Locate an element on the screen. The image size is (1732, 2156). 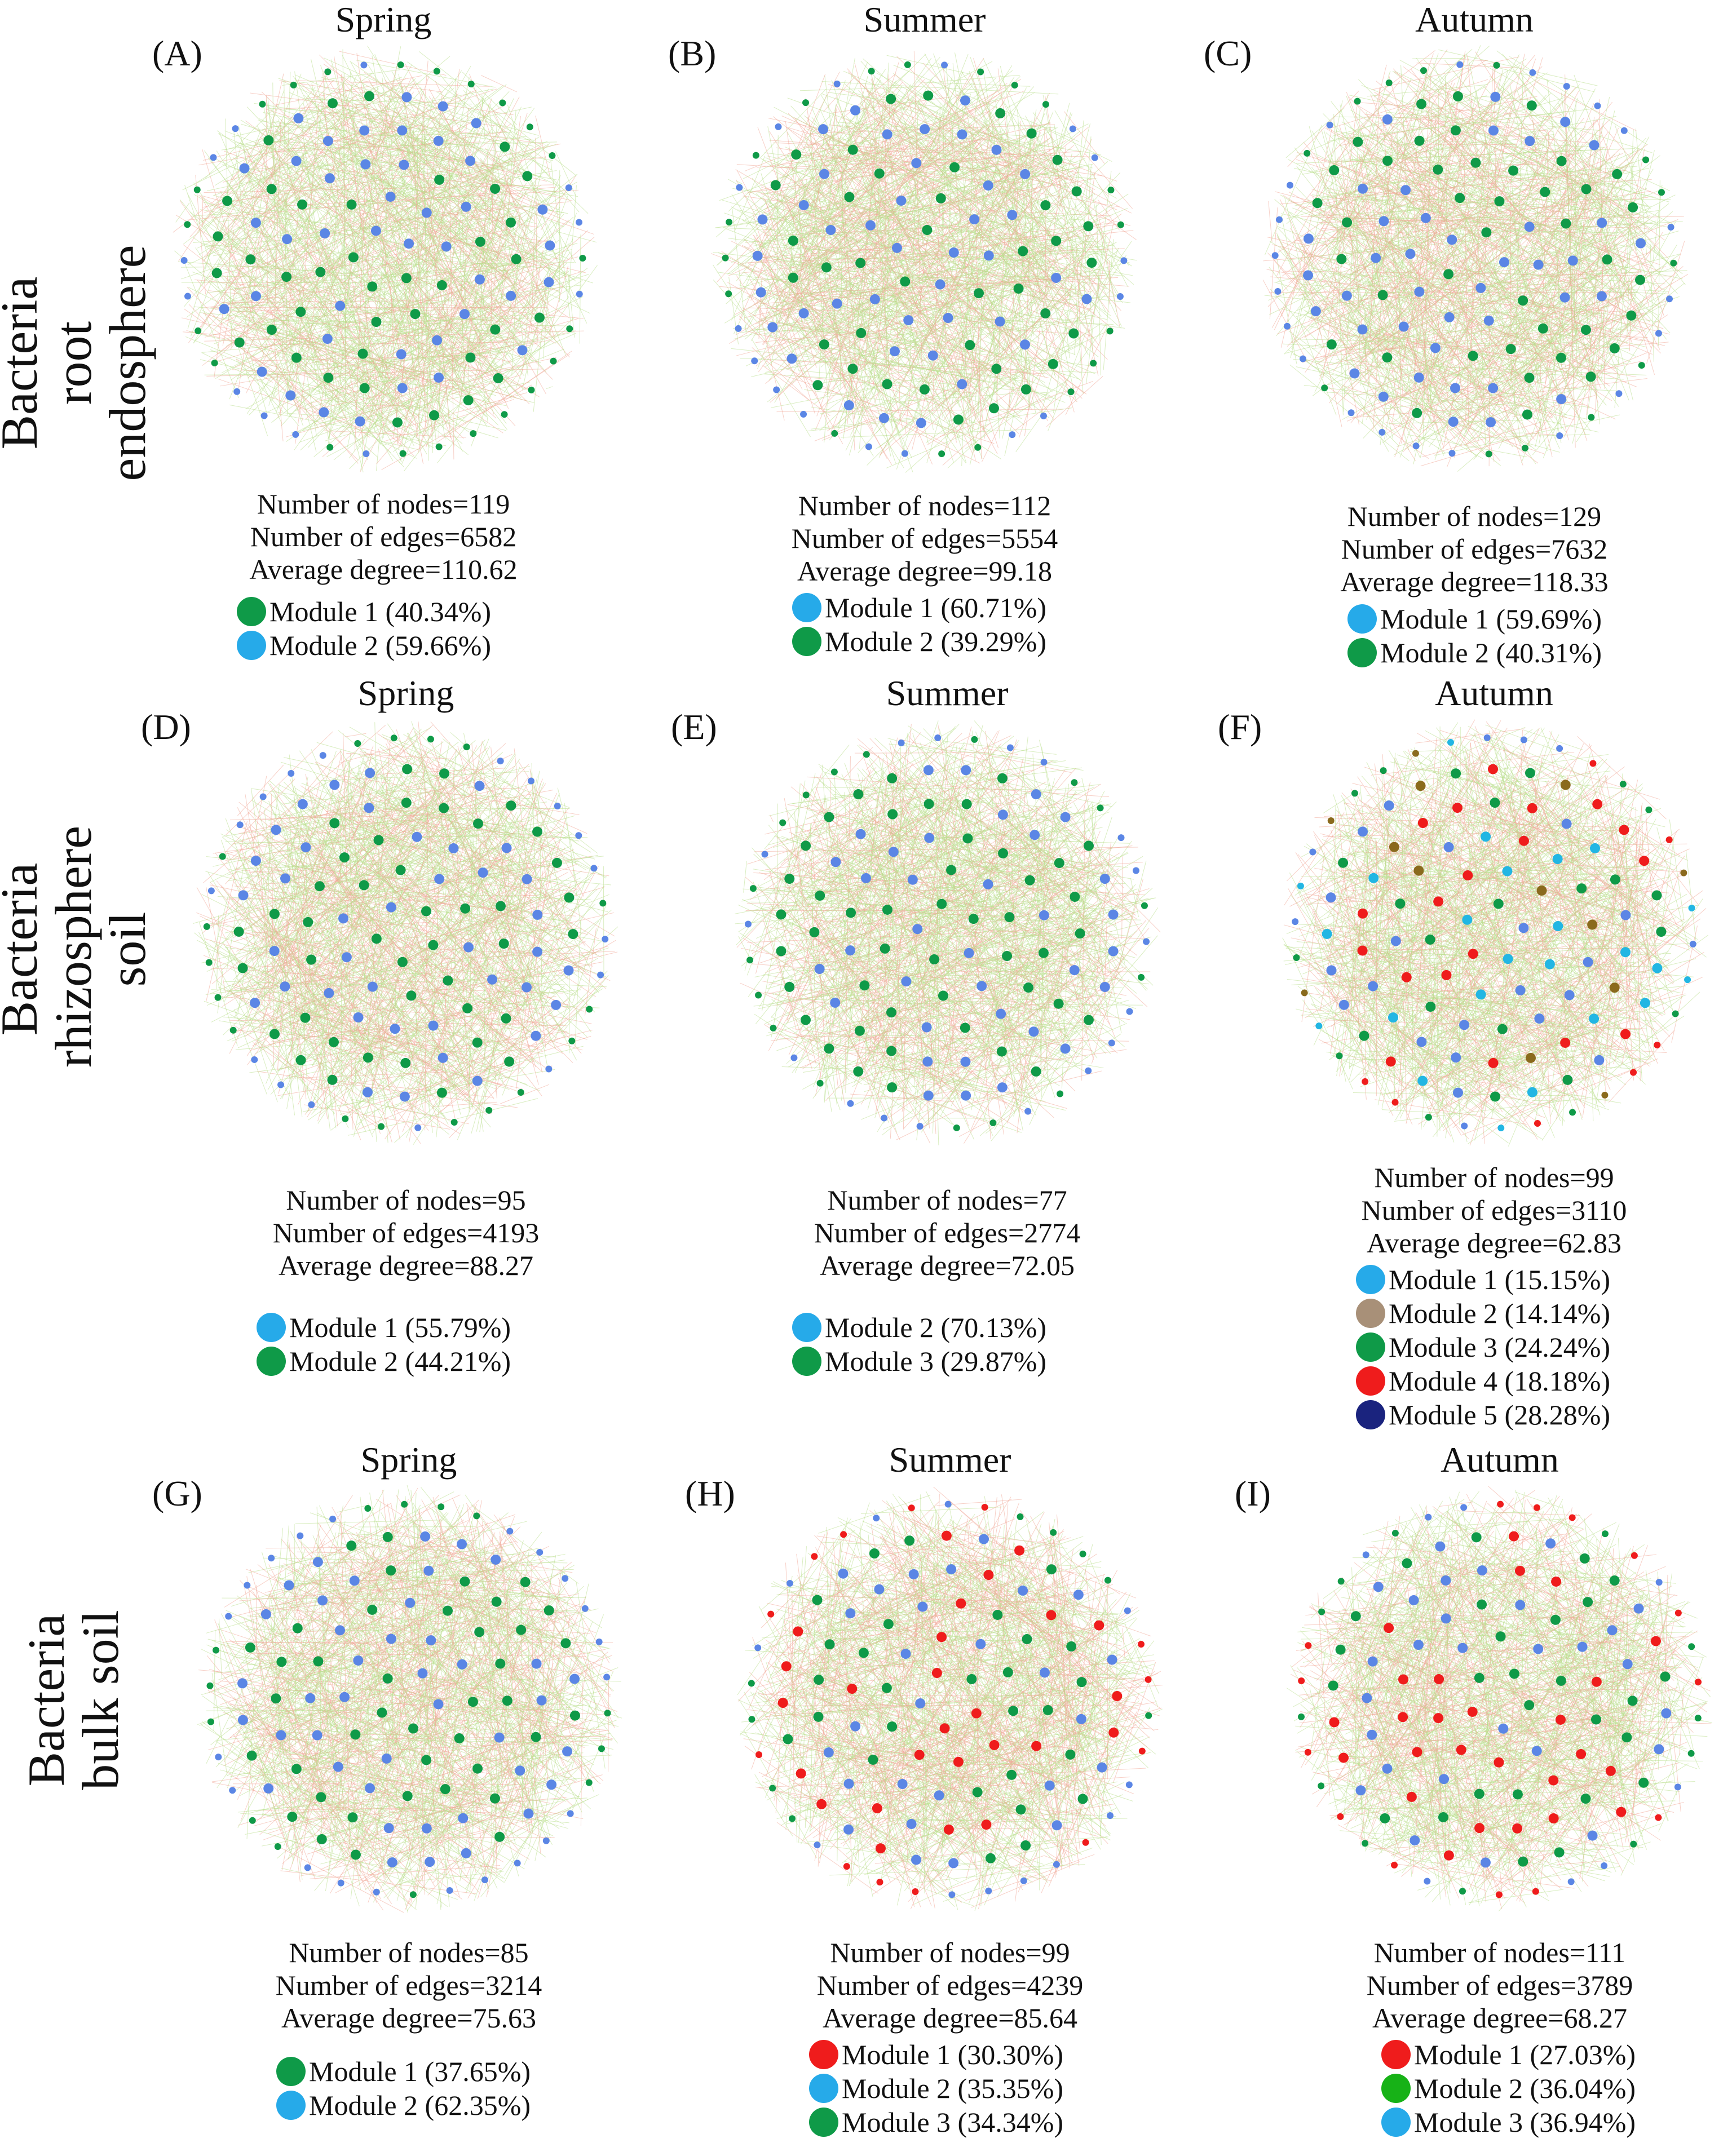
legend-label: Module 5 (28.28%) is located at coordinates (1499, 1414).